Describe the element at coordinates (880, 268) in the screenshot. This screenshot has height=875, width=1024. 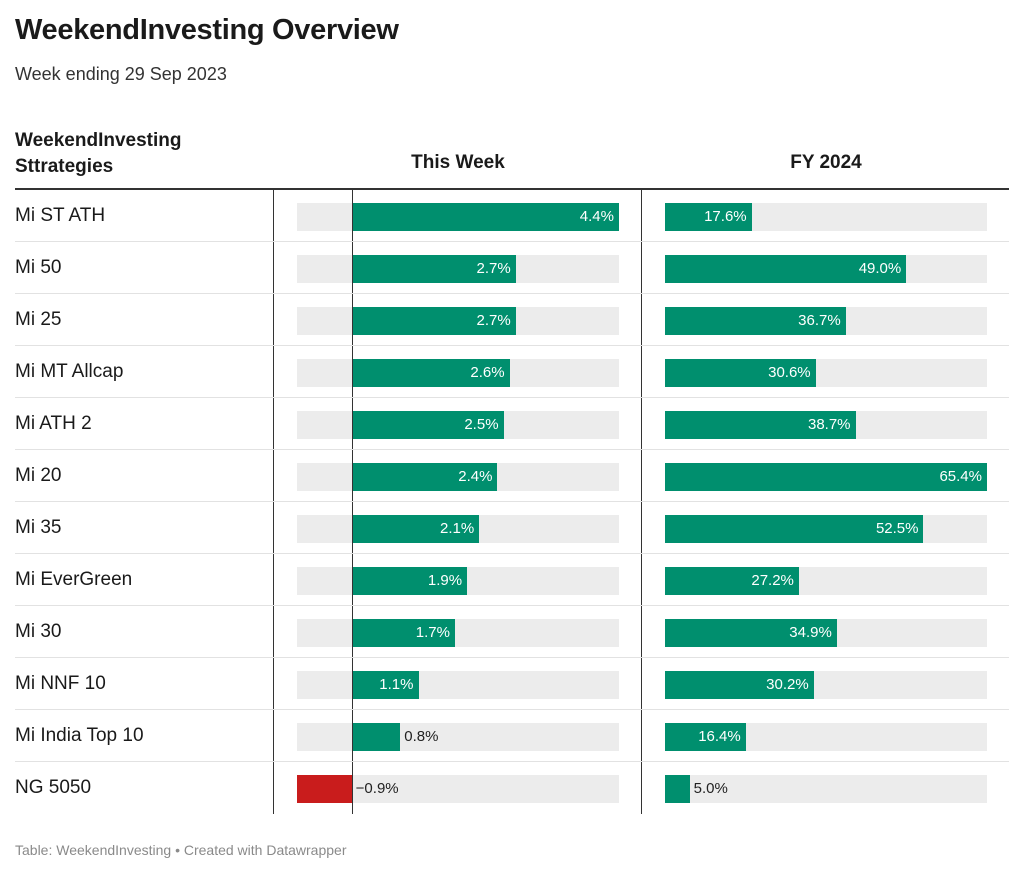
I see `data-label: 49.0%` at that location.